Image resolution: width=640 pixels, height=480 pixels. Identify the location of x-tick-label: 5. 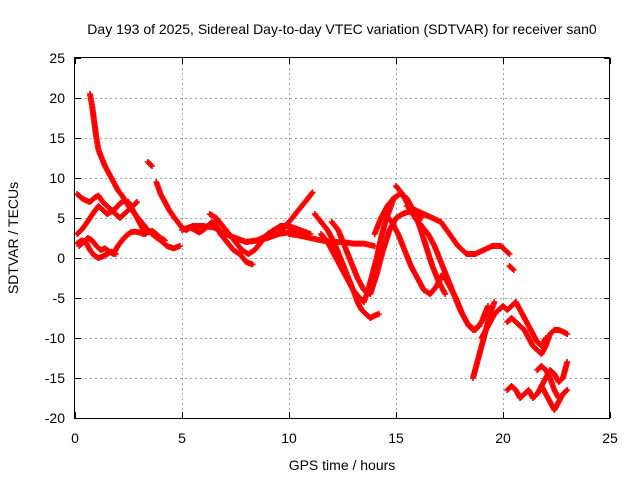
(182, 438).